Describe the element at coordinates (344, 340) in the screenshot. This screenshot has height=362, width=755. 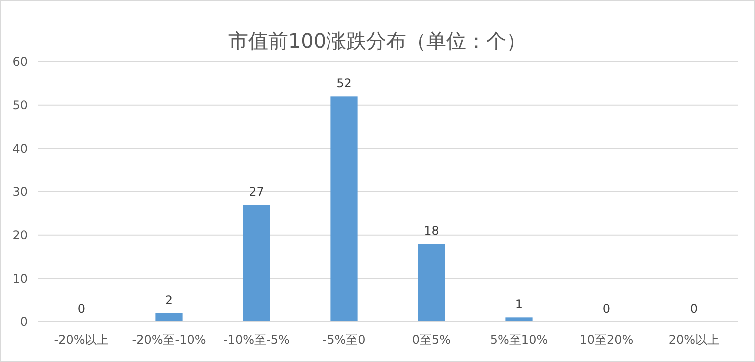
I see `x-tick-label: -5%至0` at that location.